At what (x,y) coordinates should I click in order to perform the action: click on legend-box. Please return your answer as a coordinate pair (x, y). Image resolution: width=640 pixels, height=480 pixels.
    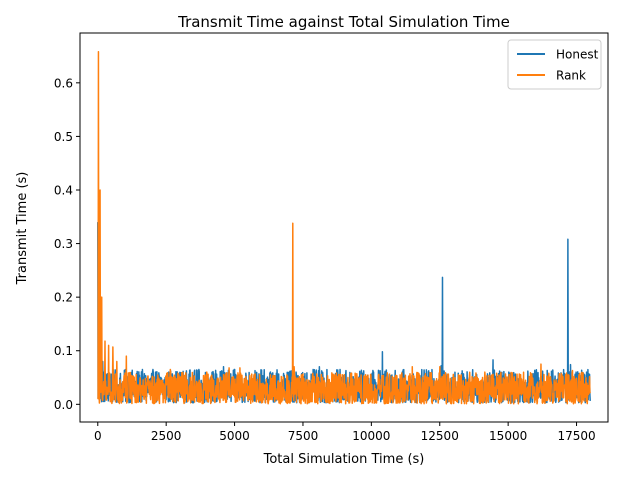
    Looking at the image, I should click on (554, 64).